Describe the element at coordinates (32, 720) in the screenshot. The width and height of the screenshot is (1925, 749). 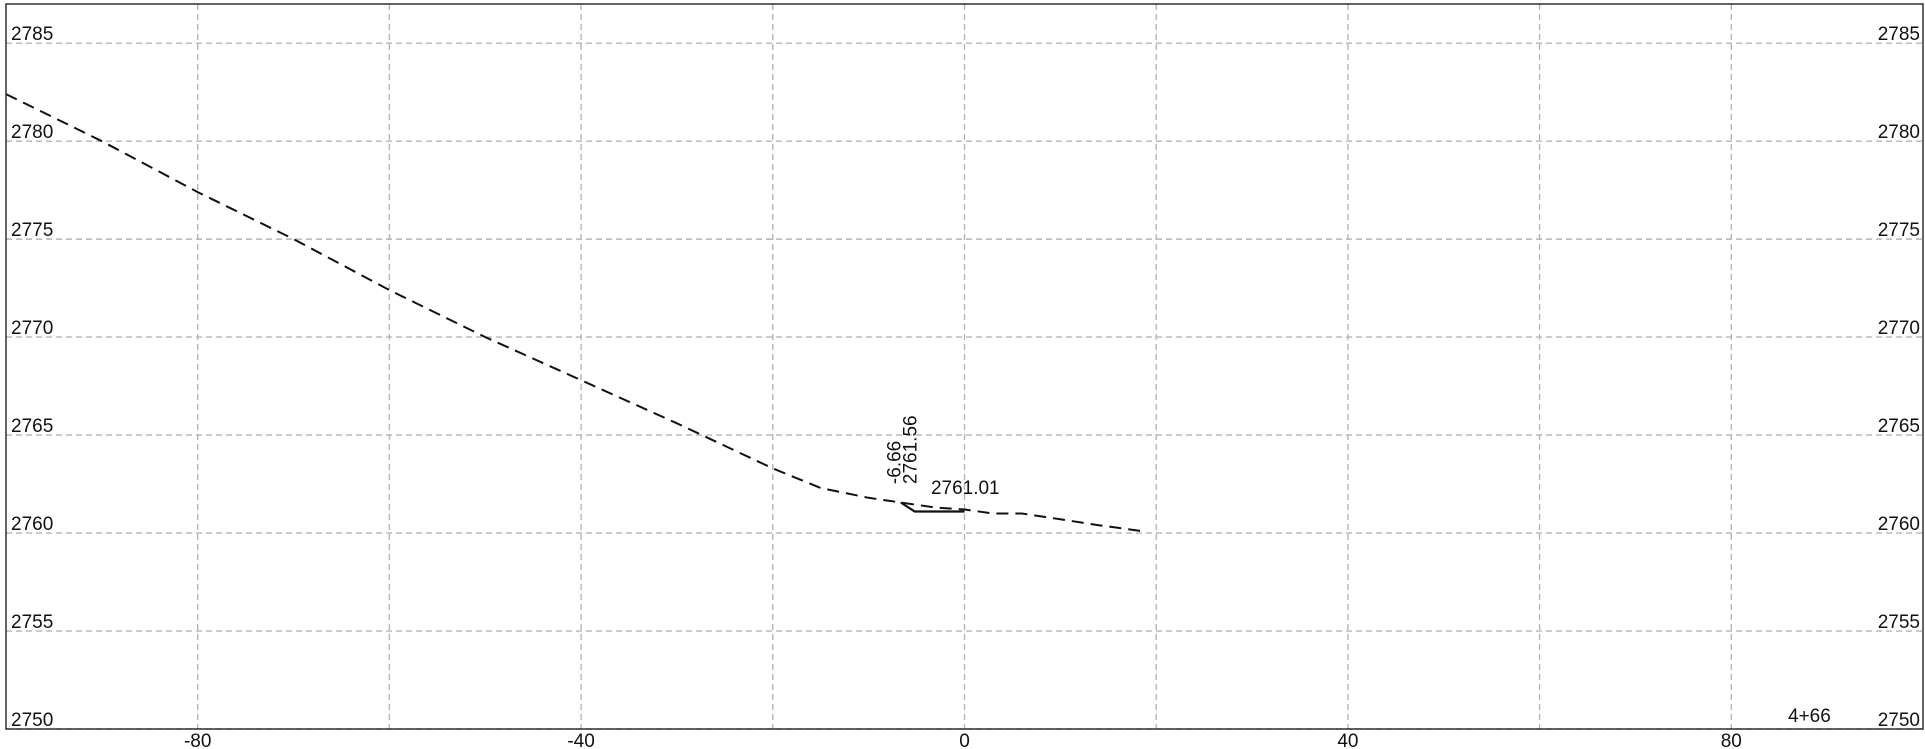
I see `y-tick-label-left: 2750` at that location.